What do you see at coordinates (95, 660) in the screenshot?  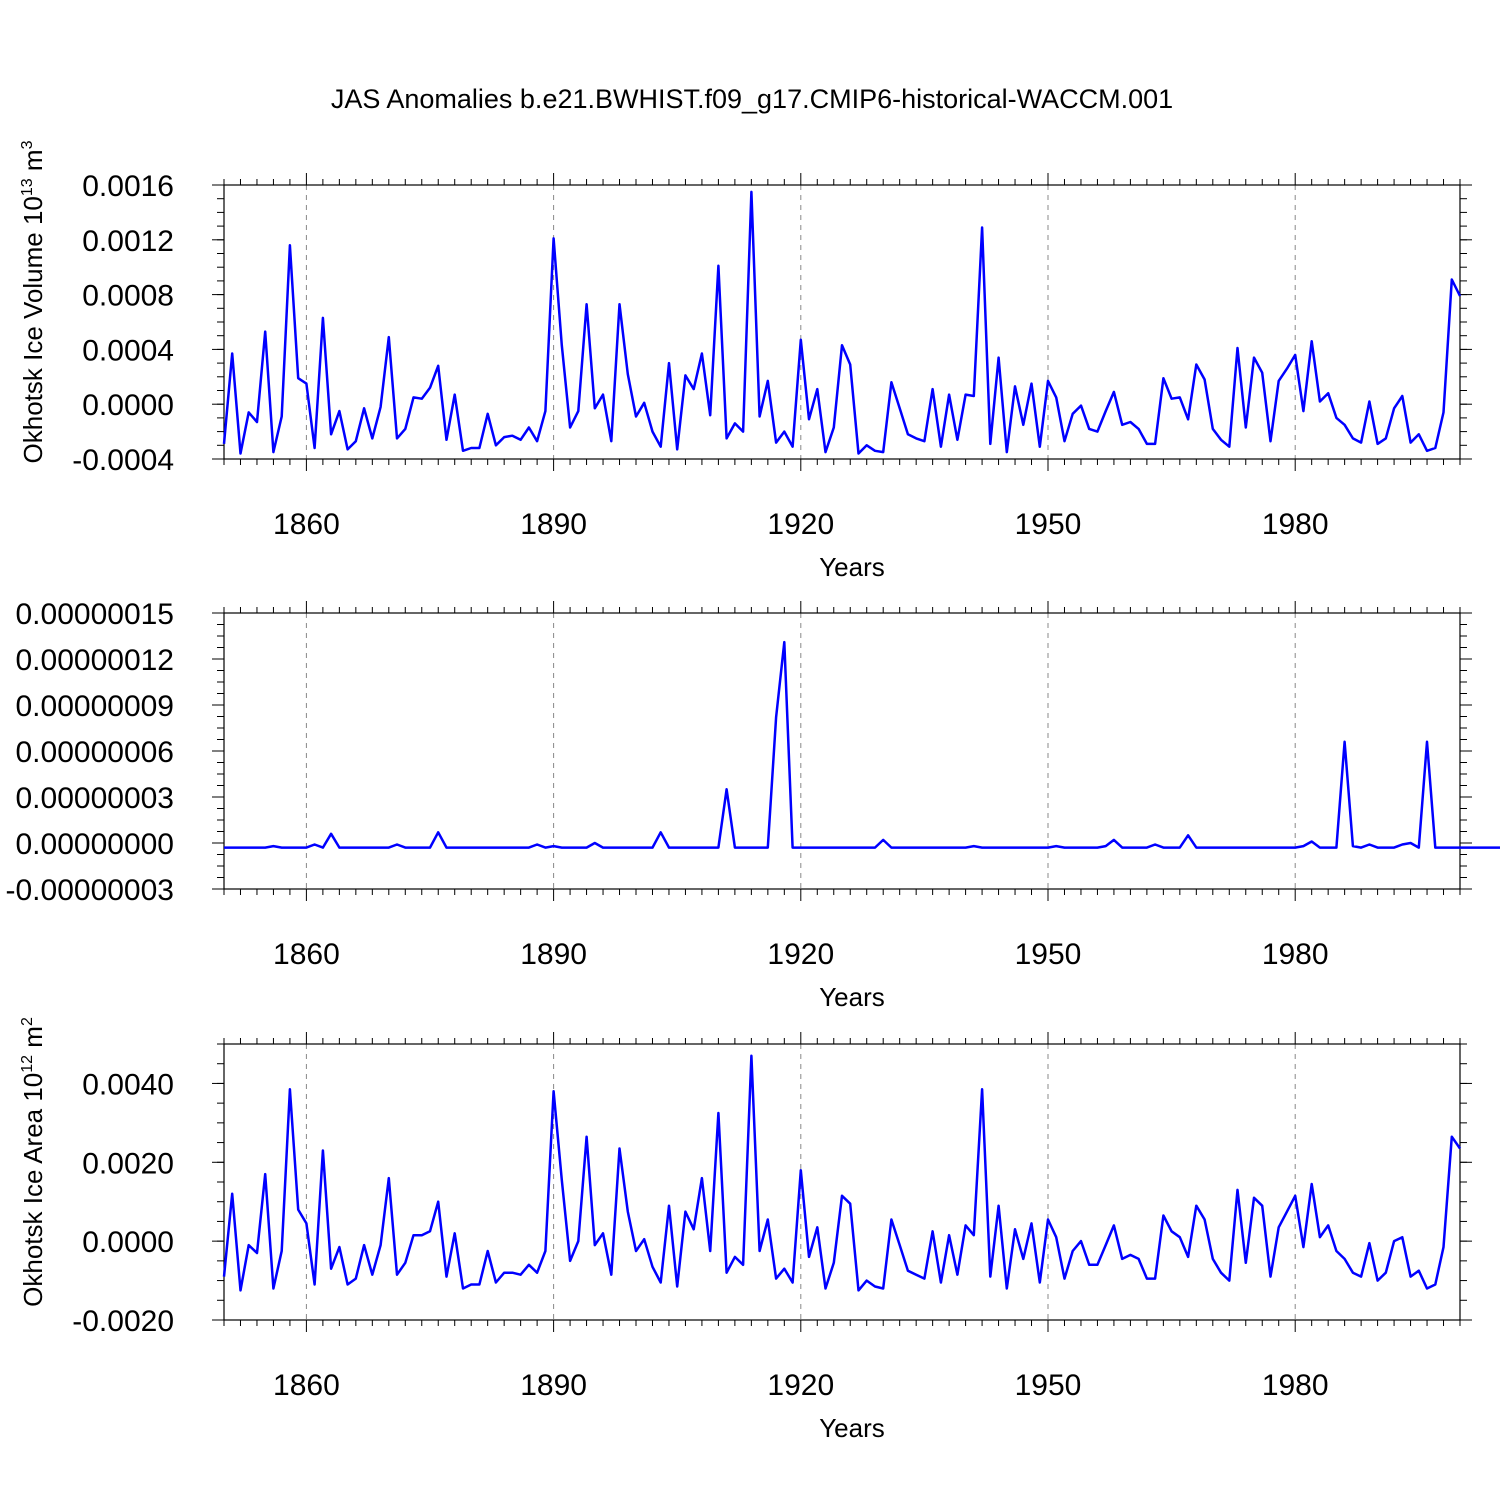 I see `y-tick-label: 0.00000012` at bounding box center [95, 660].